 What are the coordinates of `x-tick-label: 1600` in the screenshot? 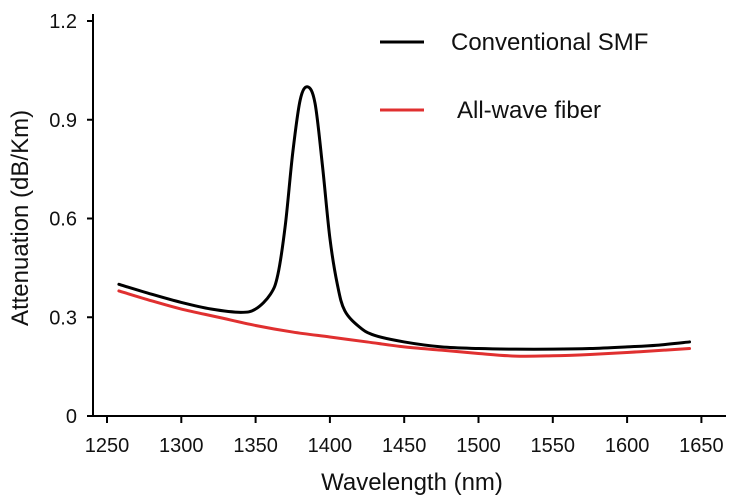 It's located at (627, 446).